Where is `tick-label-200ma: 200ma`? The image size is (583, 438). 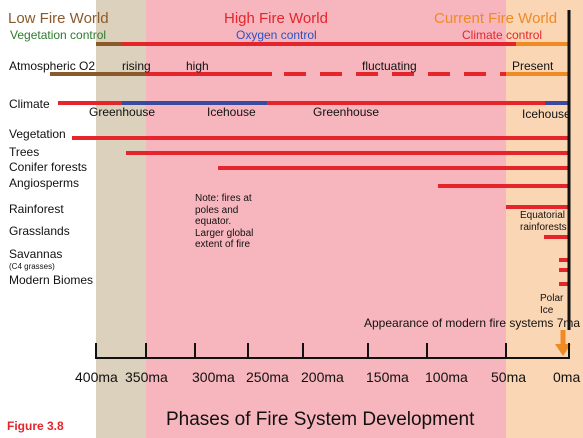 tick-label-200ma: 200ma is located at coordinates (322, 377).